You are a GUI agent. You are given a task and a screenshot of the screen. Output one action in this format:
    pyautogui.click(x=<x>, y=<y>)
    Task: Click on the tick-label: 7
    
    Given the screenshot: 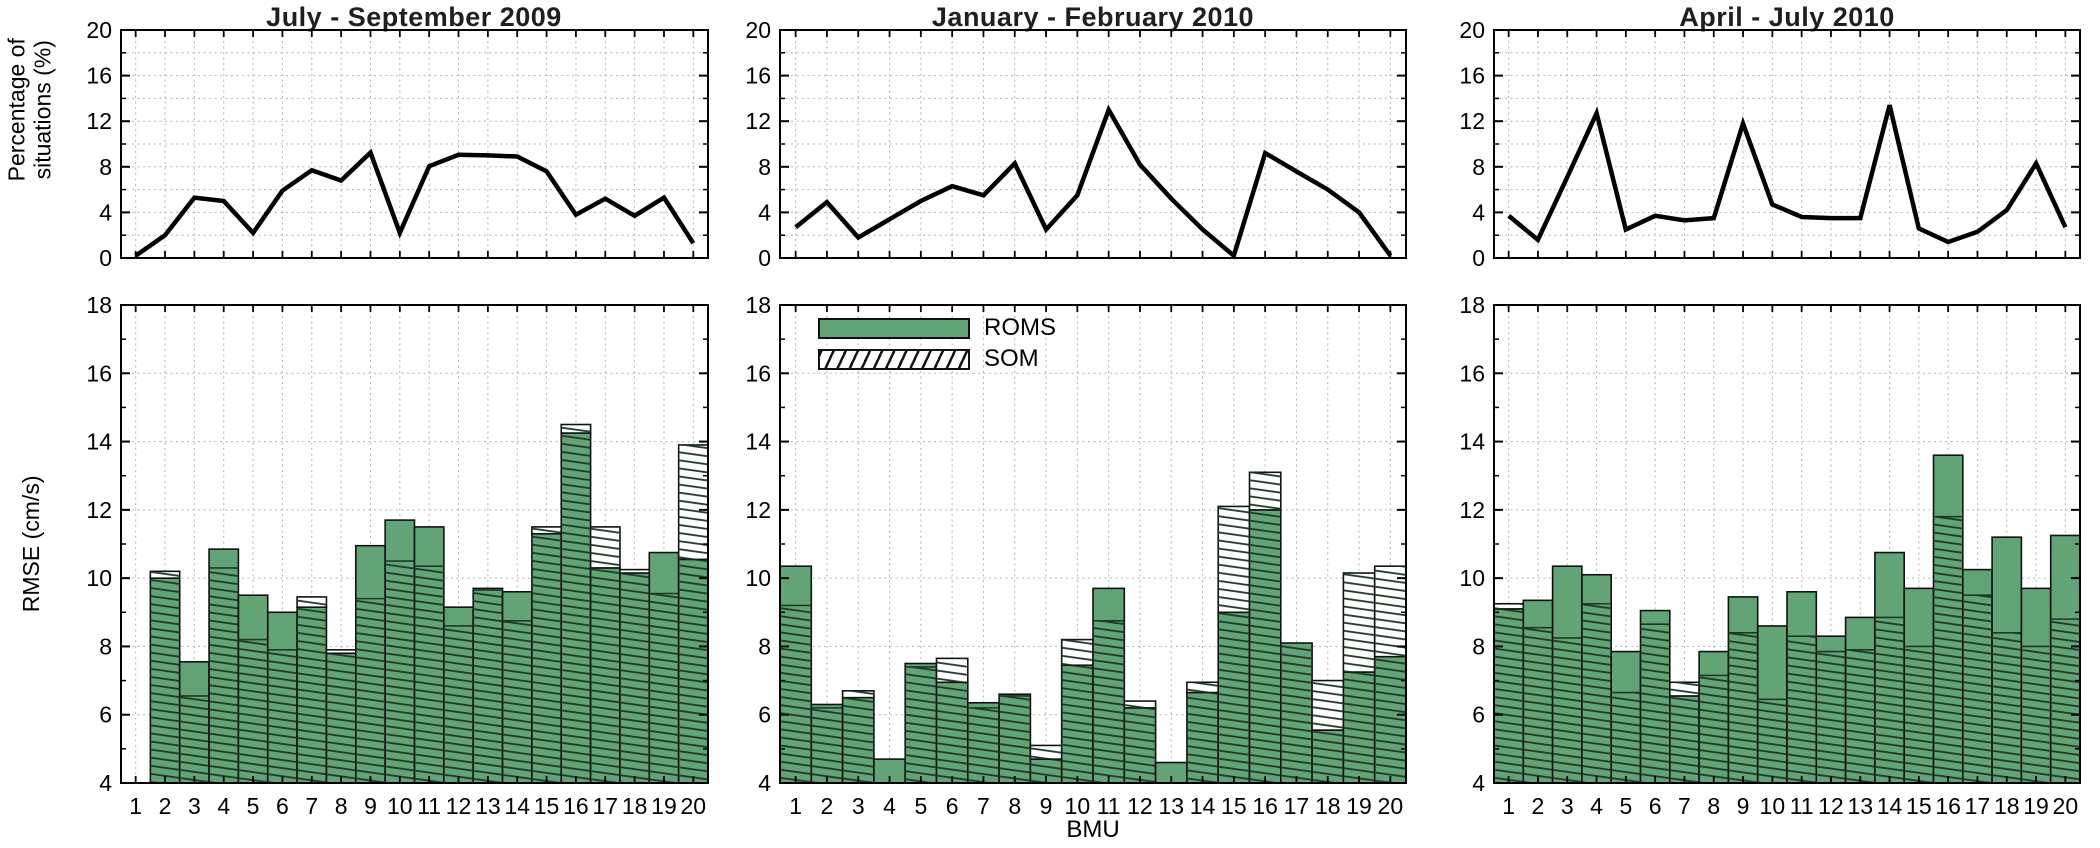 What is the action you would take?
    pyautogui.click(x=983, y=806)
    